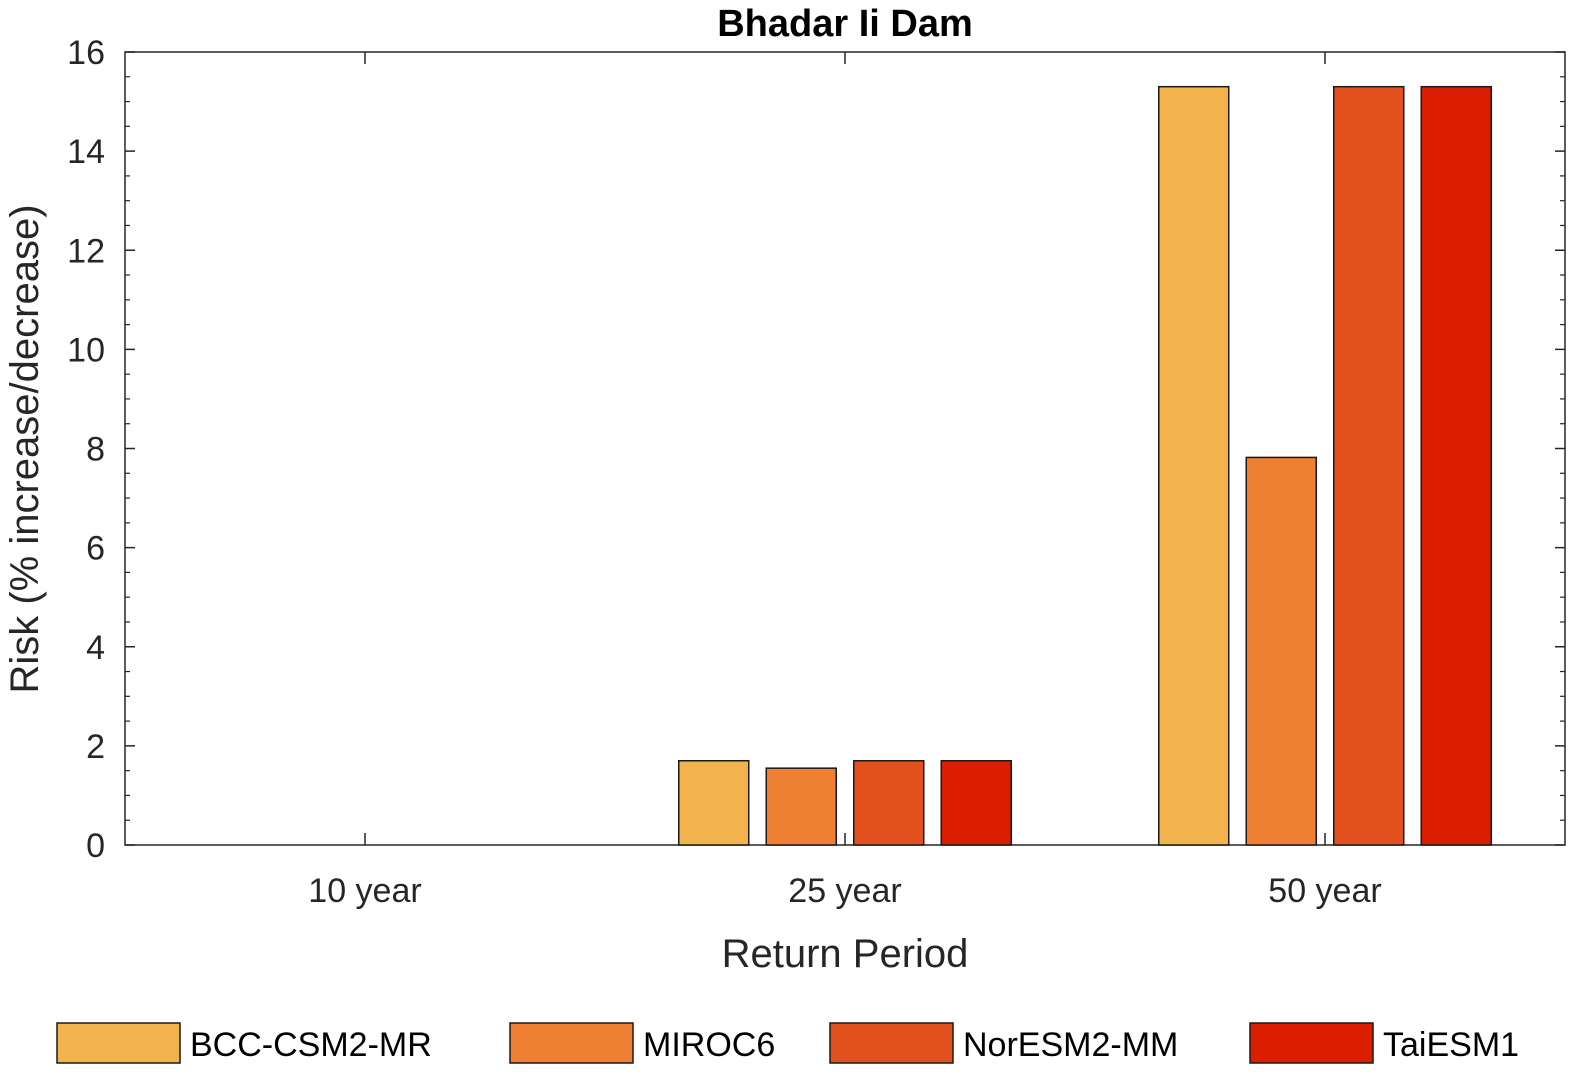 This screenshot has width=1582, height=1077. I want to click on y-tick-label: 10, so click(86, 350).